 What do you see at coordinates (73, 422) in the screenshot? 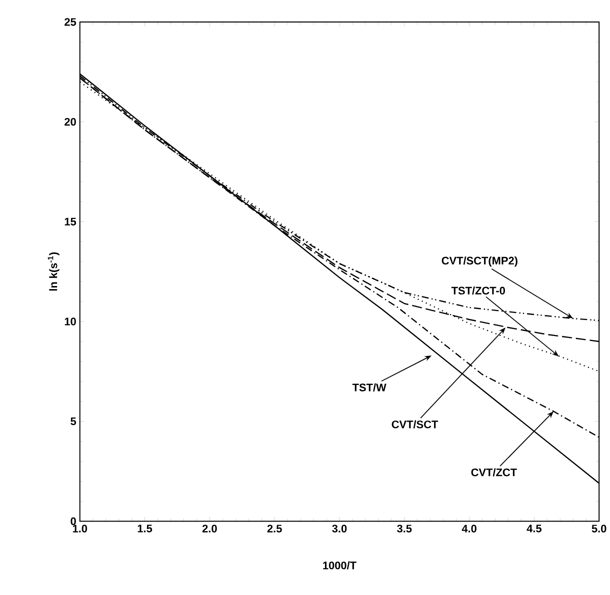
I see `y-tick-label: 5` at bounding box center [73, 422].